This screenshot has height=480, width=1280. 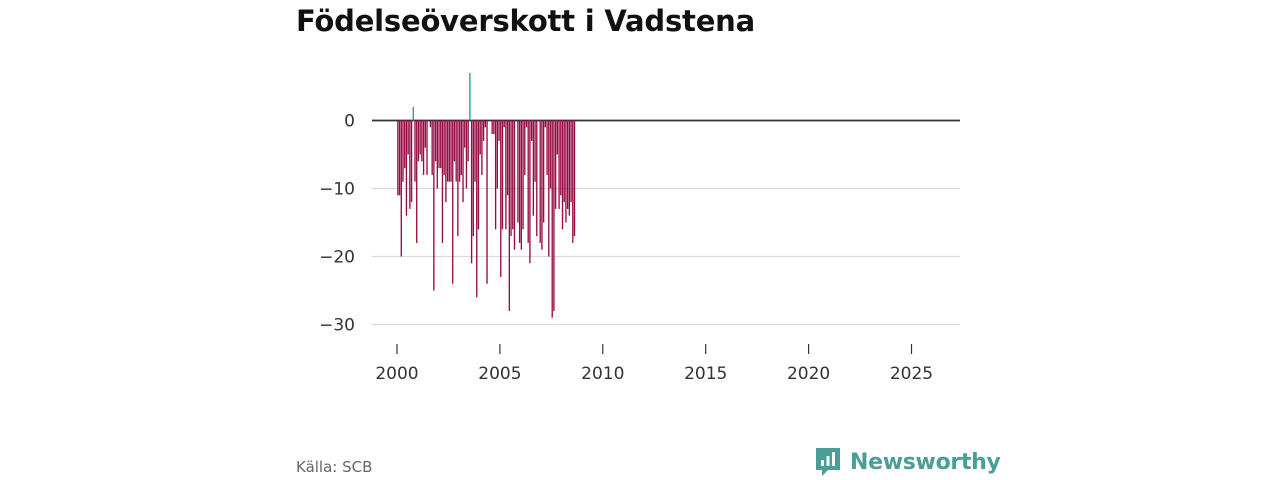 What do you see at coordinates (337, 326) in the screenshot?
I see `y-tick-label: −30` at bounding box center [337, 326].